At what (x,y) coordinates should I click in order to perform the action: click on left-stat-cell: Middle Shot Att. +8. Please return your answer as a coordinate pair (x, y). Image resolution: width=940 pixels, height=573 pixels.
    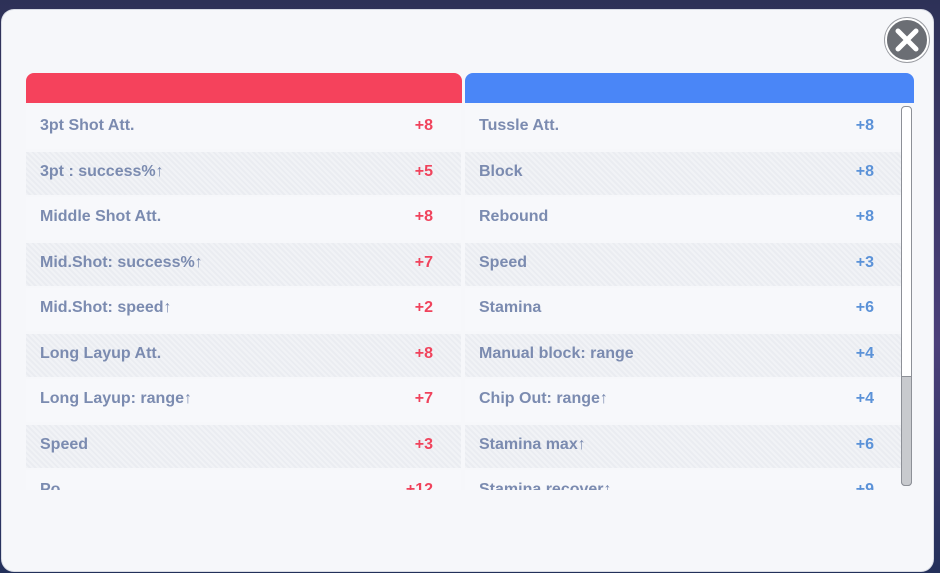
    Looking at the image, I should click on (243, 218).